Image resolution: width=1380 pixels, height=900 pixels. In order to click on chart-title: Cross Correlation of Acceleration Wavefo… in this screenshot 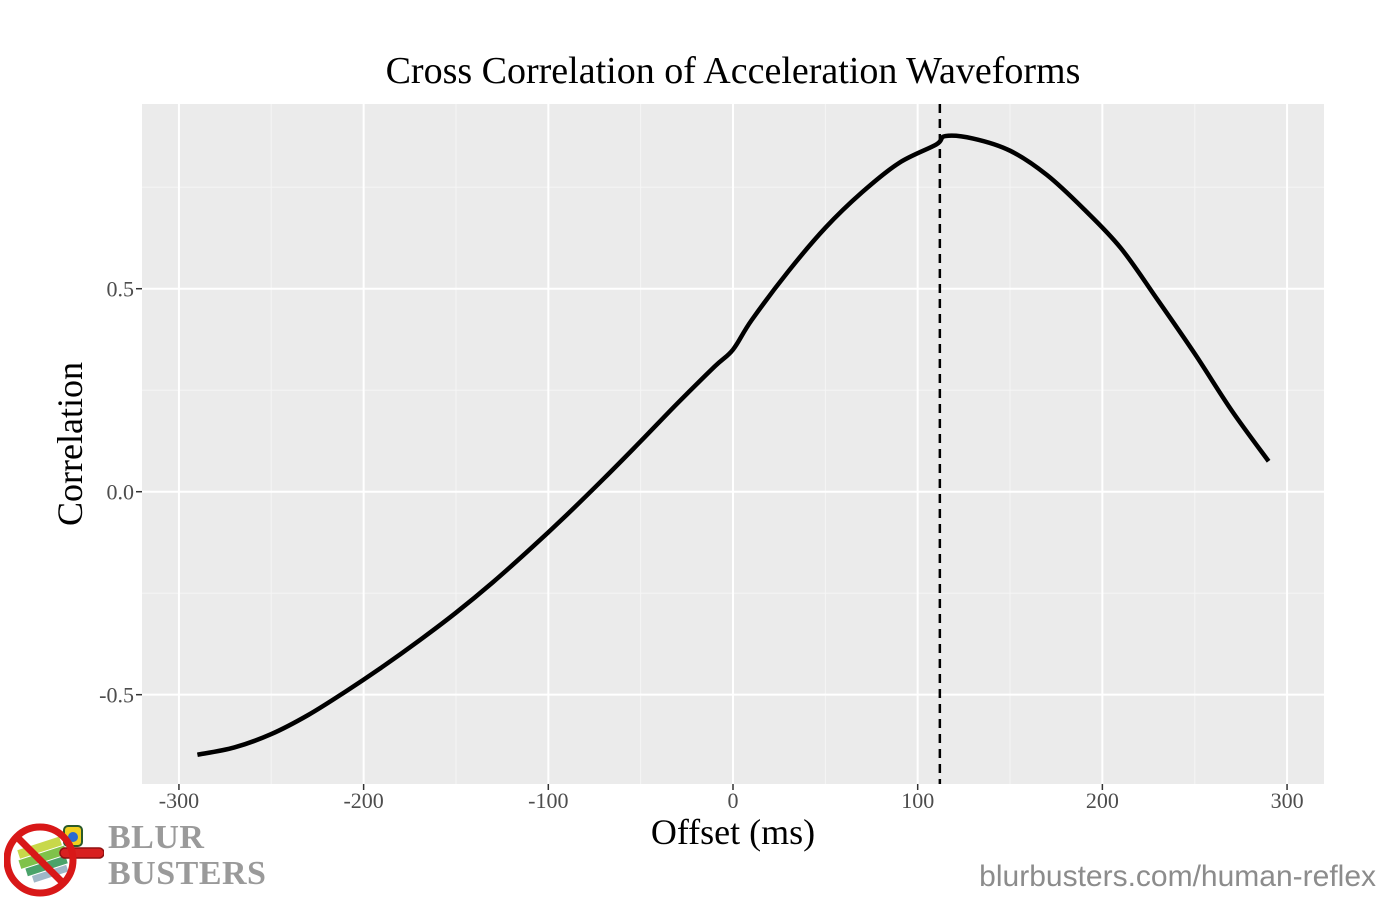, I will do `click(733, 71)`.